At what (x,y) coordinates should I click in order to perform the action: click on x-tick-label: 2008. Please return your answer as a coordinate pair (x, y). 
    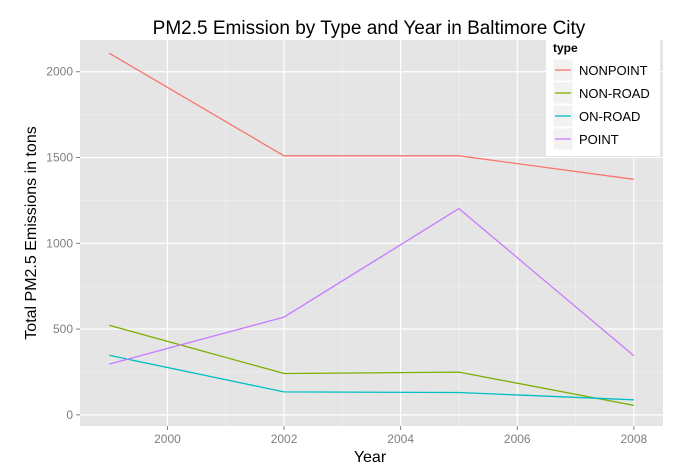
    Looking at the image, I should click on (633, 439).